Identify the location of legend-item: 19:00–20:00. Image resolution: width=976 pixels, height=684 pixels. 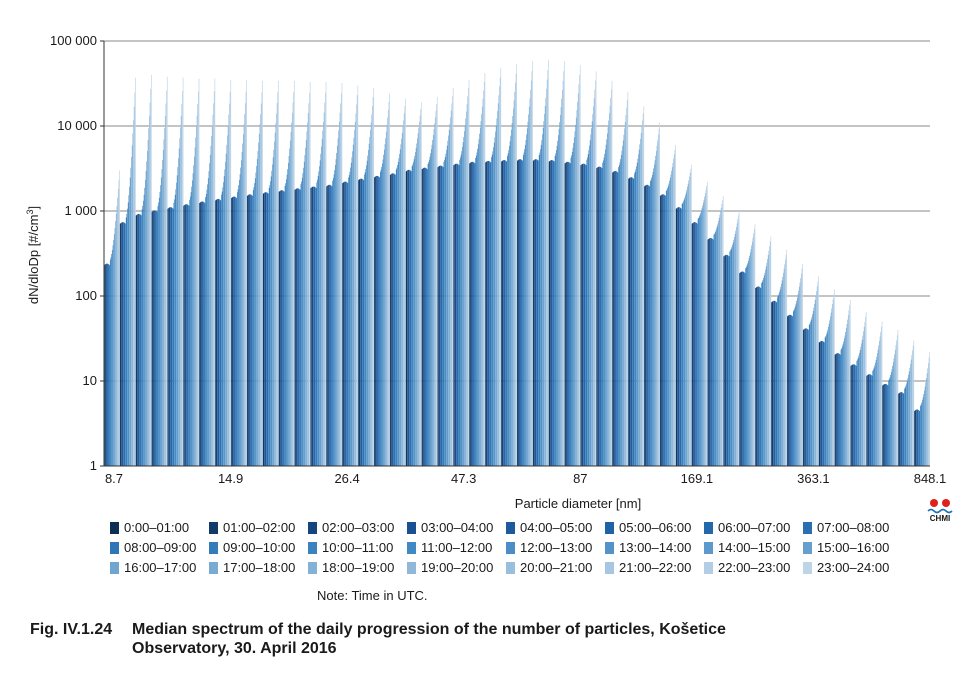
(456, 567).